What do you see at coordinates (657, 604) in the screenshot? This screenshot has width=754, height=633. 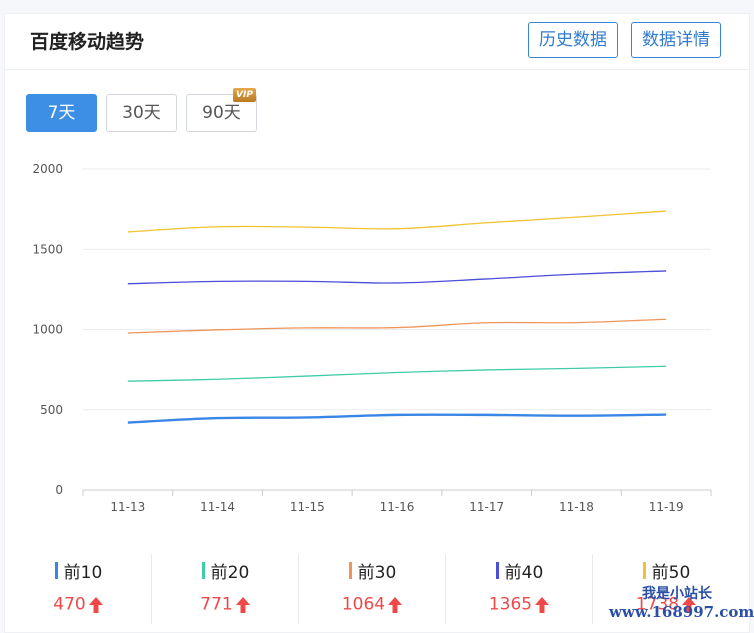 I see `legend-value: 1738` at bounding box center [657, 604].